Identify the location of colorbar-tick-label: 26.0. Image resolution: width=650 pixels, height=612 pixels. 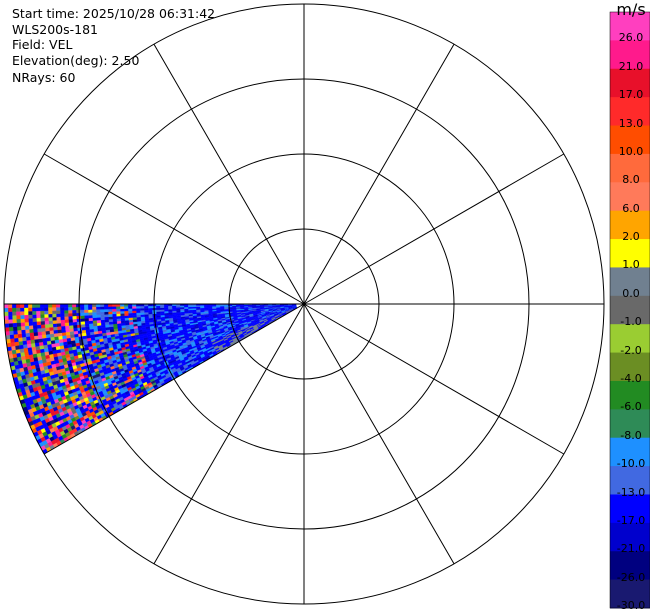
(631, 38).